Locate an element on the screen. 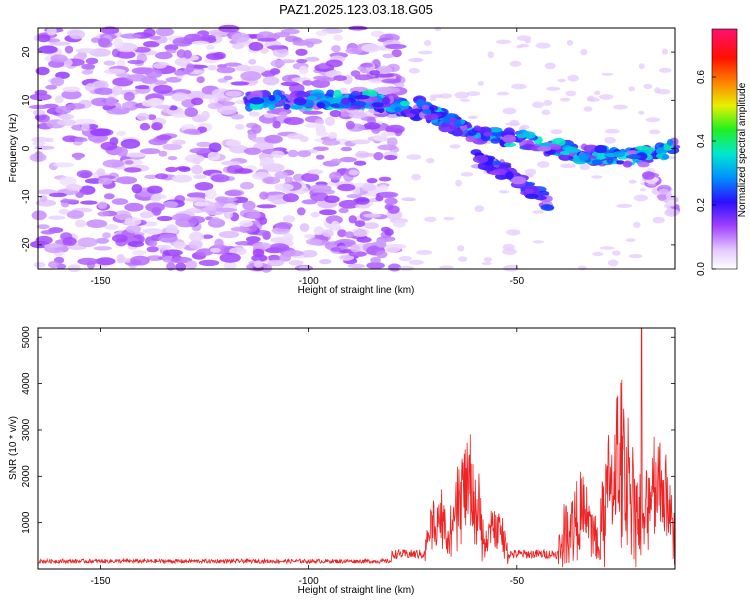 Image resolution: width=750 pixels, height=605 pixels. y-tick-label: 5000 is located at coordinates (26, 337).